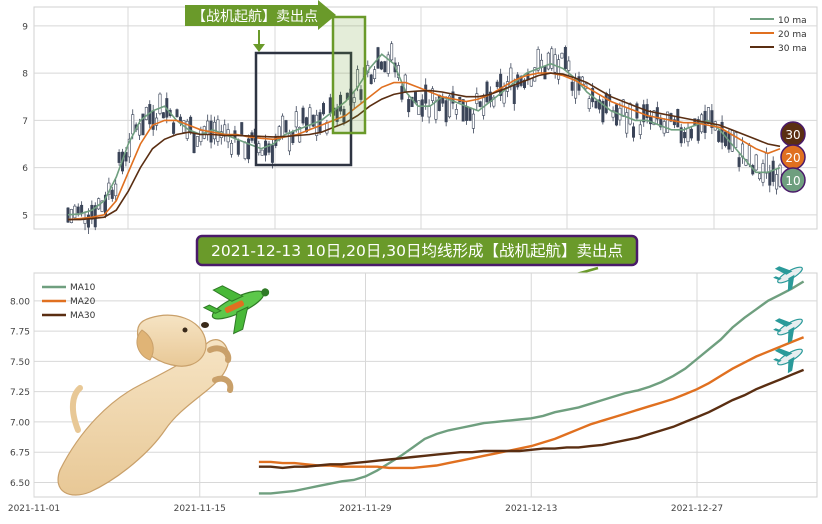 This screenshot has height=524, width=822. Describe the element at coordinates (83, 288) in the screenshot. I see `legend-label-ma10: MA10` at that location.